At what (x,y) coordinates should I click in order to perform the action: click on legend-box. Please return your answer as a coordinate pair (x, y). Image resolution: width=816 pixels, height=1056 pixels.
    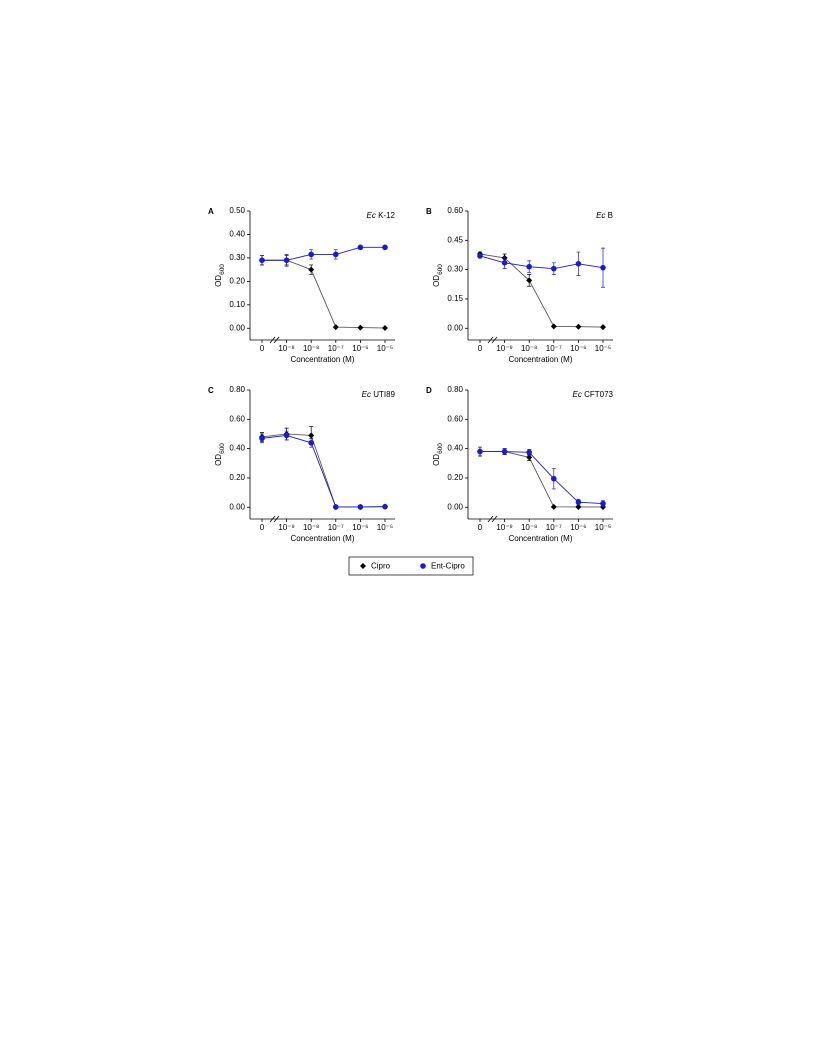
    Looking at the image, I should click on (411, 566).